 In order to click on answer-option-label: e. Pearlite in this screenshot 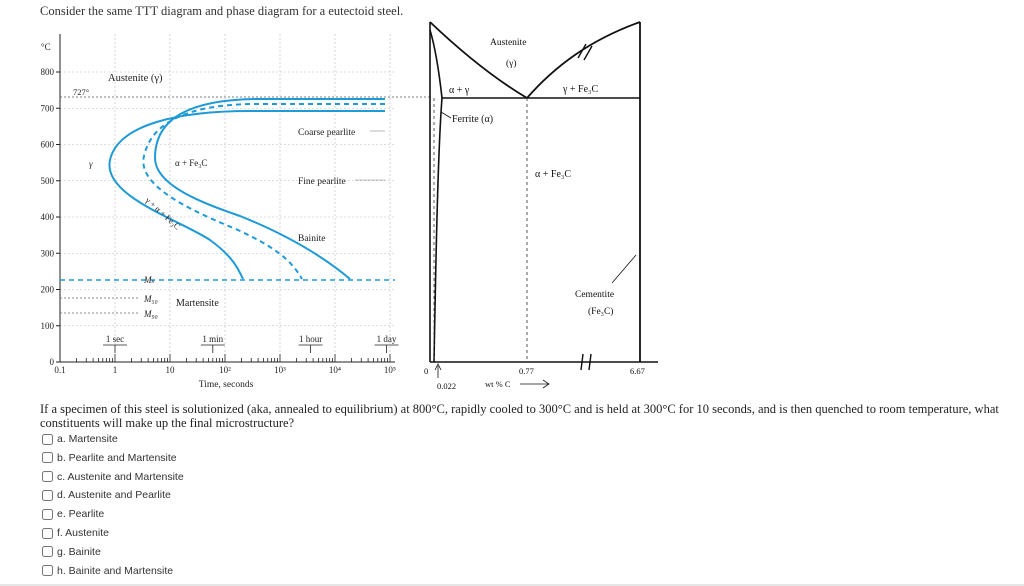, I will do `click(81, 514)`.